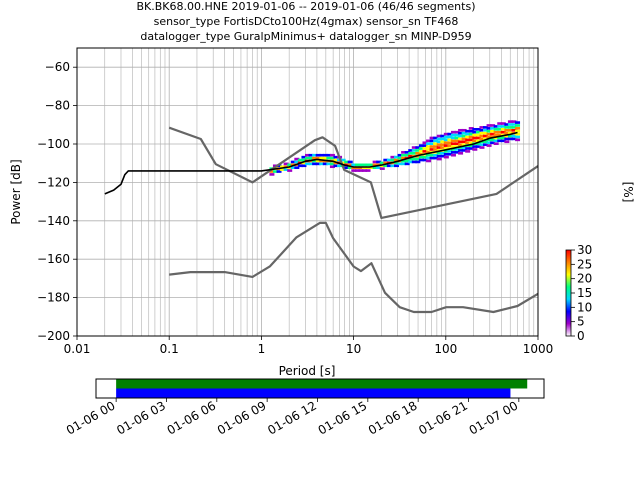 Image resolution: width=640 pixels, height=480 pixels. I want to click on colorbar-tick-label: 20, so click(584, 279).